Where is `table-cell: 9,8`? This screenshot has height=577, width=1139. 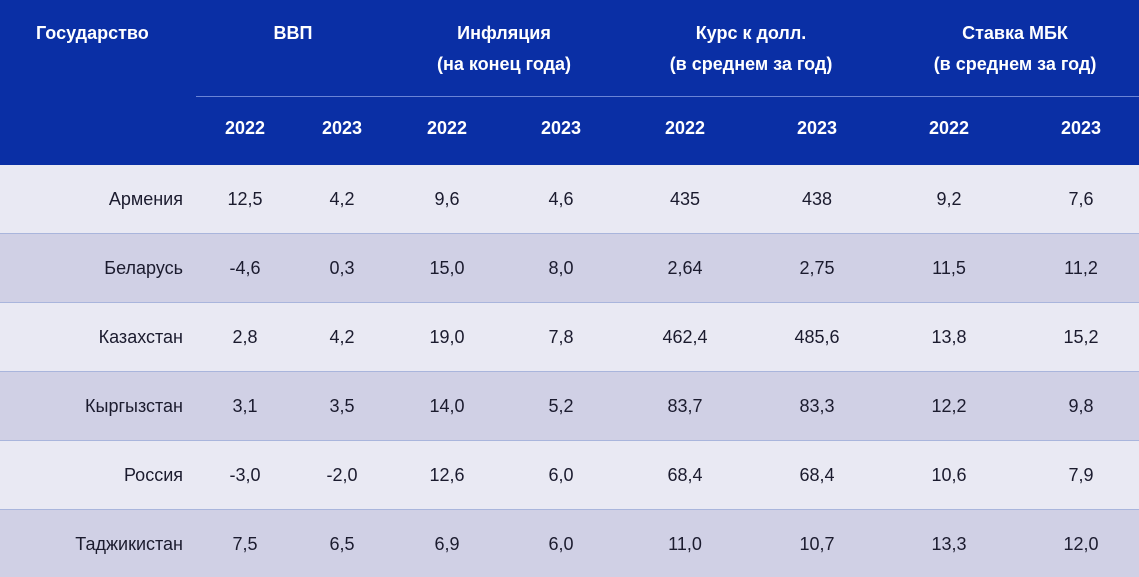 table-cell: 9,8 is located at coordinates (1081, 406).